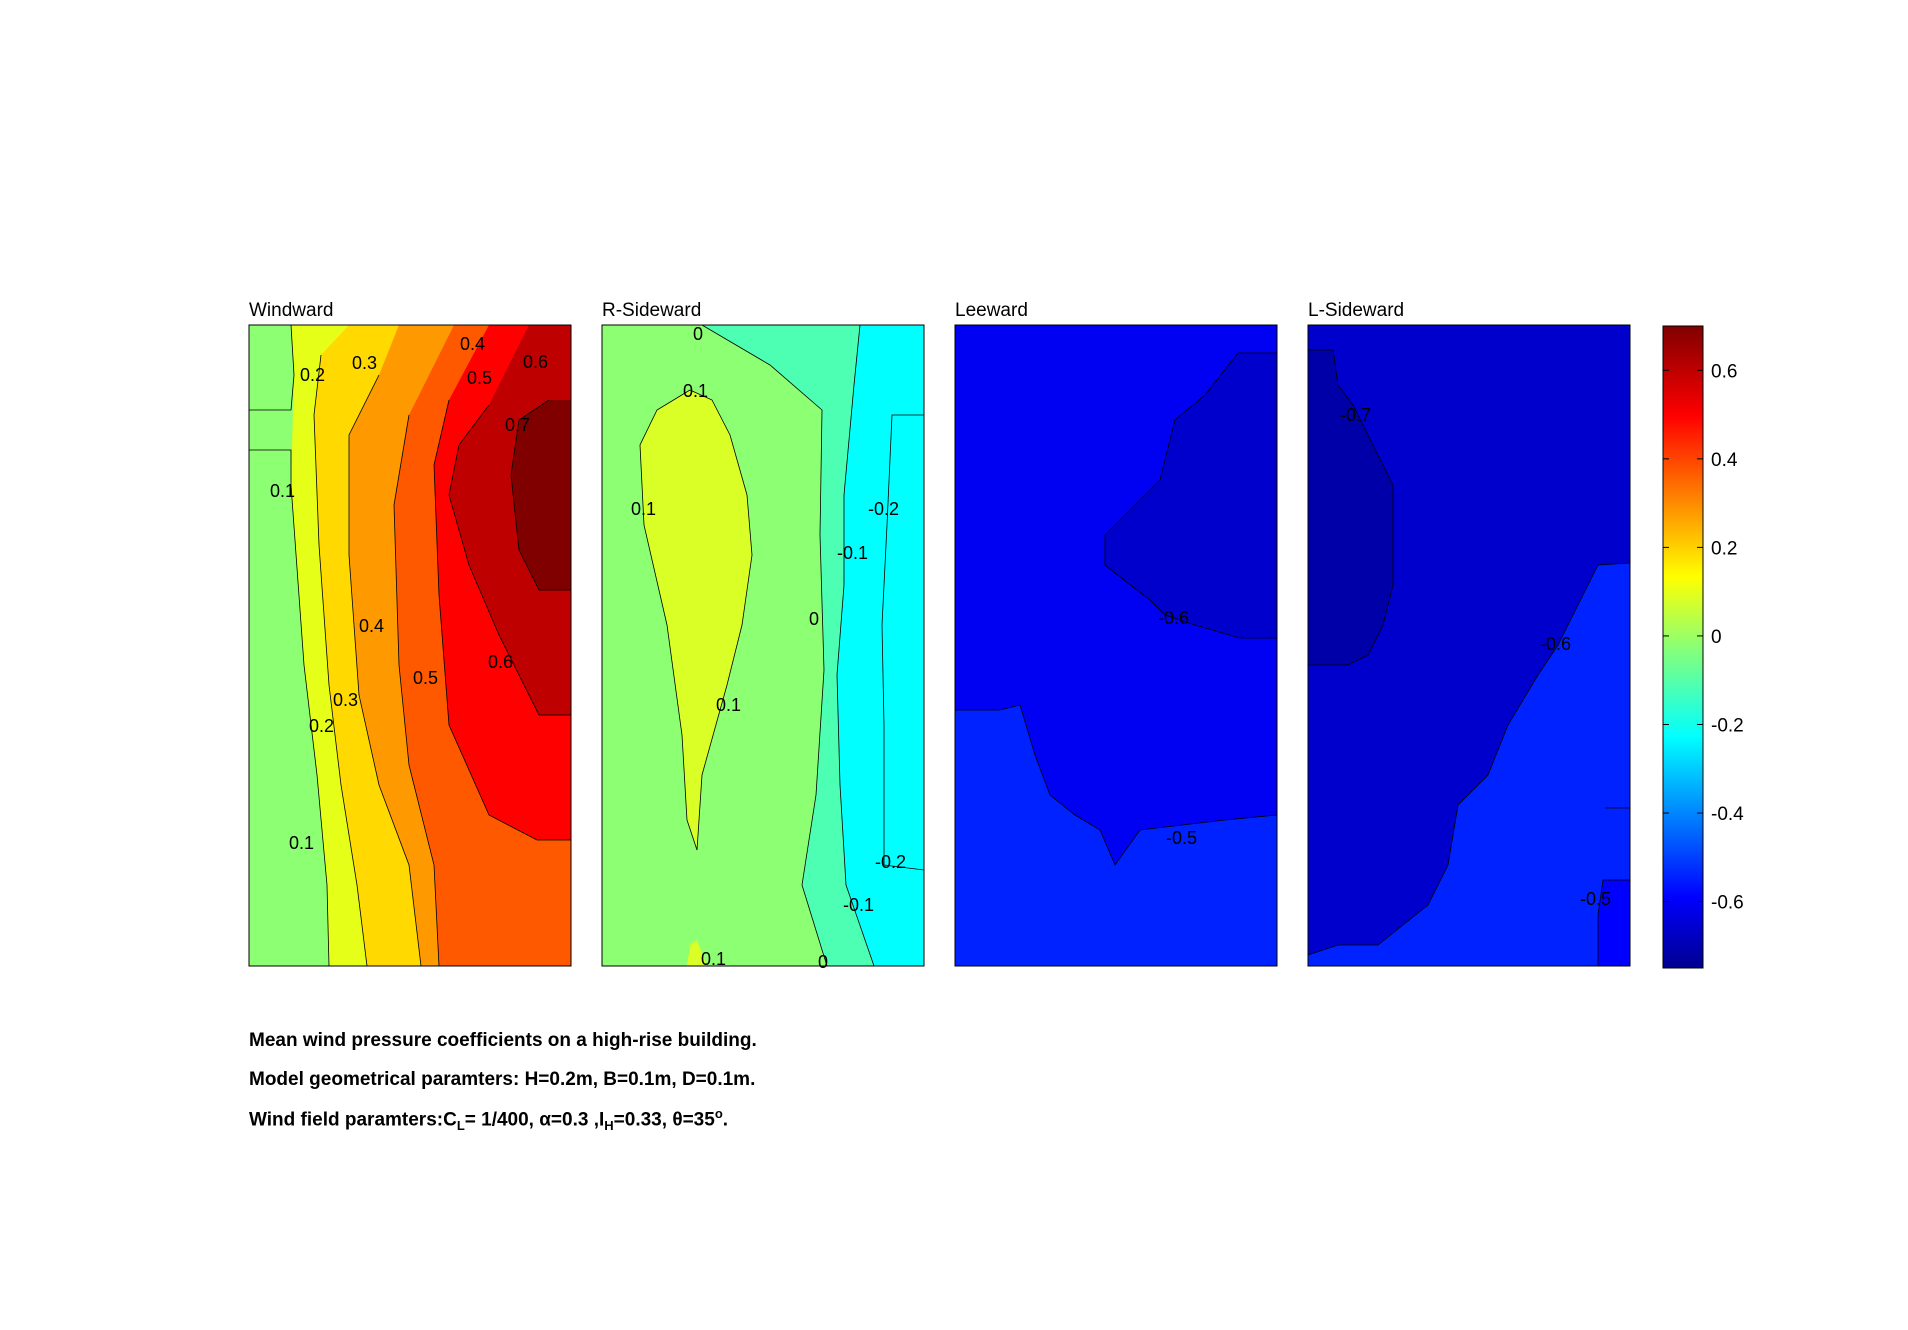 The height and width of the screenshot is (1330, 1908). I want to click on contour-lines-leeward, so click(1116, 609).